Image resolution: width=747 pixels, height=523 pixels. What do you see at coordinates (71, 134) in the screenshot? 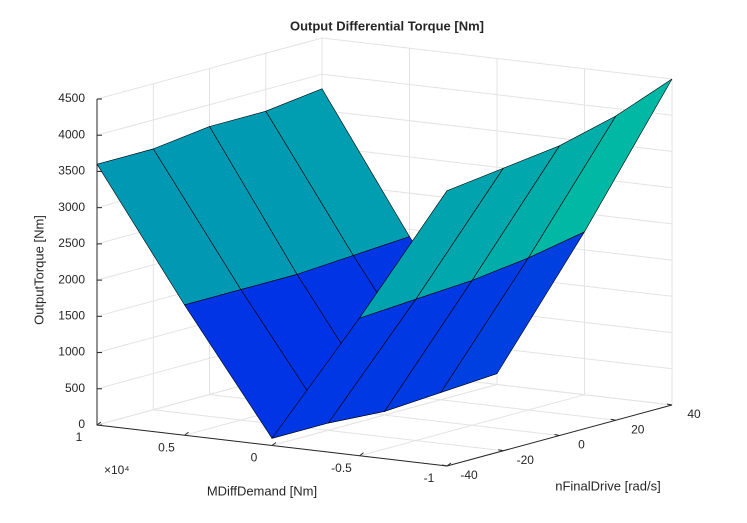
I see `z-tick-label: 4000` at bounding box center [71, 134].